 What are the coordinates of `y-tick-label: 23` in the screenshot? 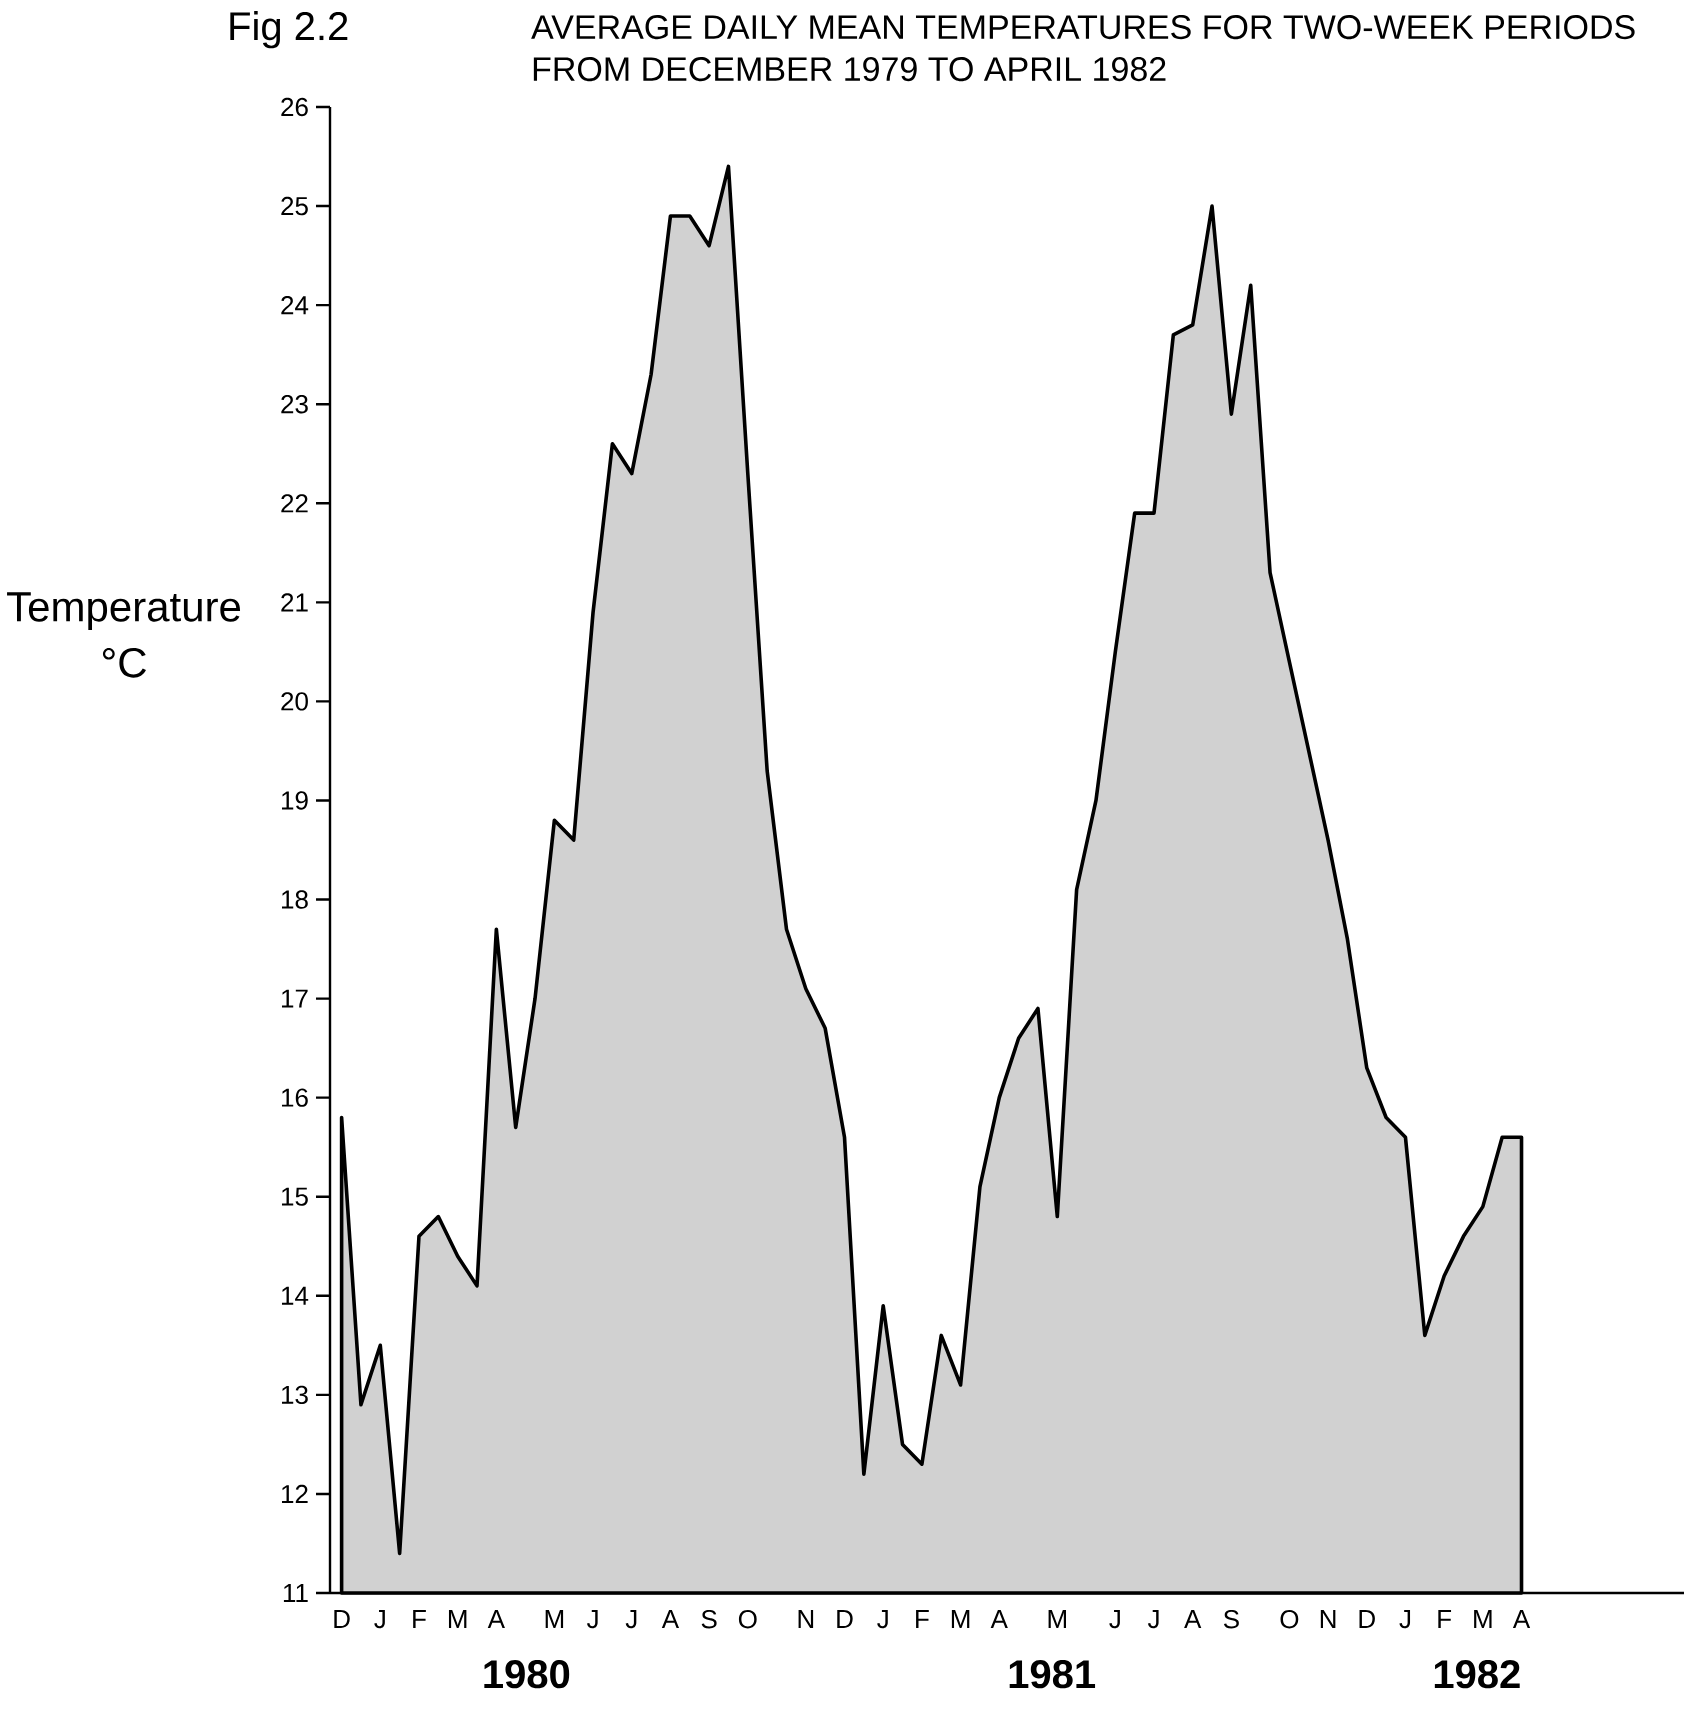 It's located at (294, 404).